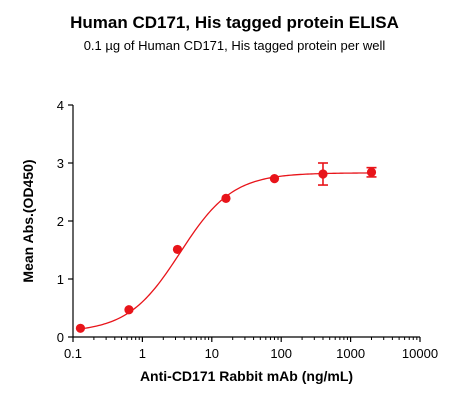  Describe the element at coordinates (60, 105) in the screenshot. I see `y-tick-label: 4` at that location.